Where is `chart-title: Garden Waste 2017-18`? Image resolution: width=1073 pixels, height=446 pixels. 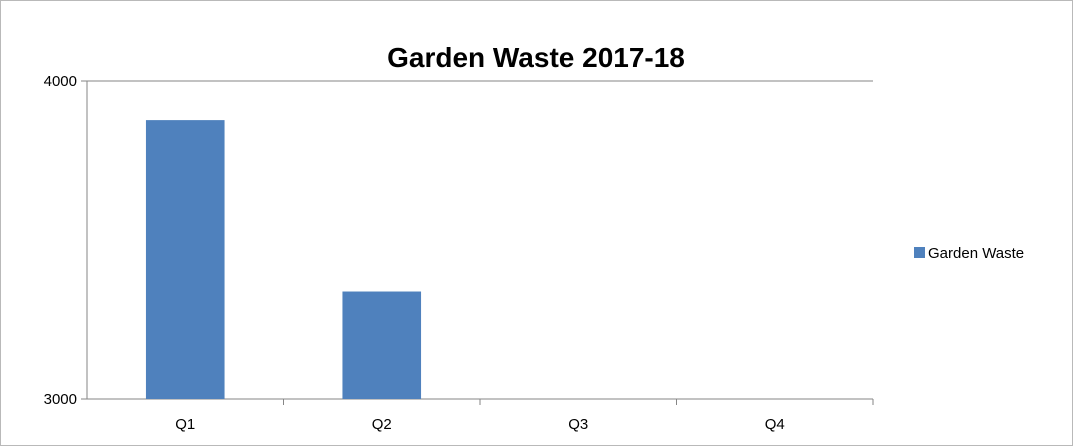 chart-title: Garden Waste 2017-18 is located at coordinates (536, 57).